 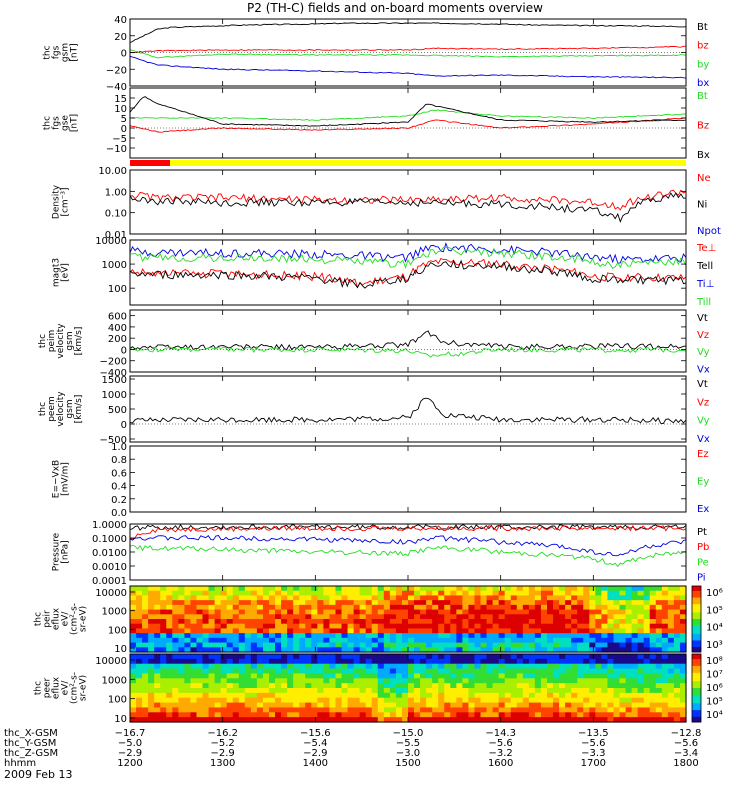 I want to click on xaxis-value: −15.0, so click(x=408, y=733).